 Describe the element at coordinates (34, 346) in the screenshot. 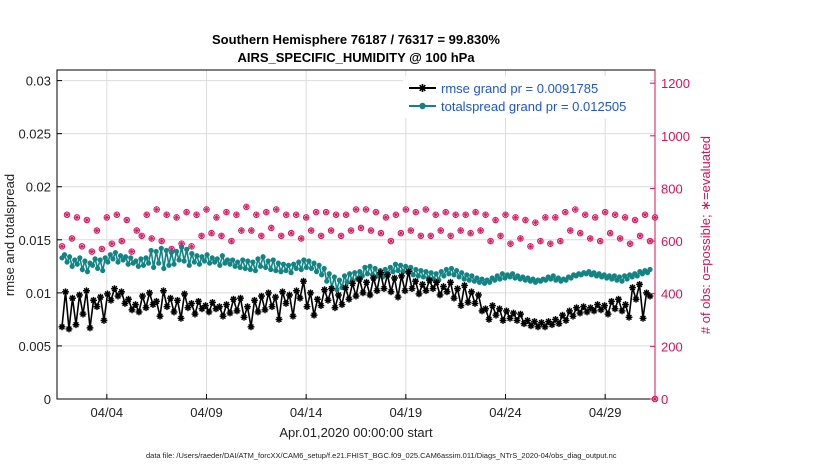

I see `y-tick-label: 0.005` at that location.